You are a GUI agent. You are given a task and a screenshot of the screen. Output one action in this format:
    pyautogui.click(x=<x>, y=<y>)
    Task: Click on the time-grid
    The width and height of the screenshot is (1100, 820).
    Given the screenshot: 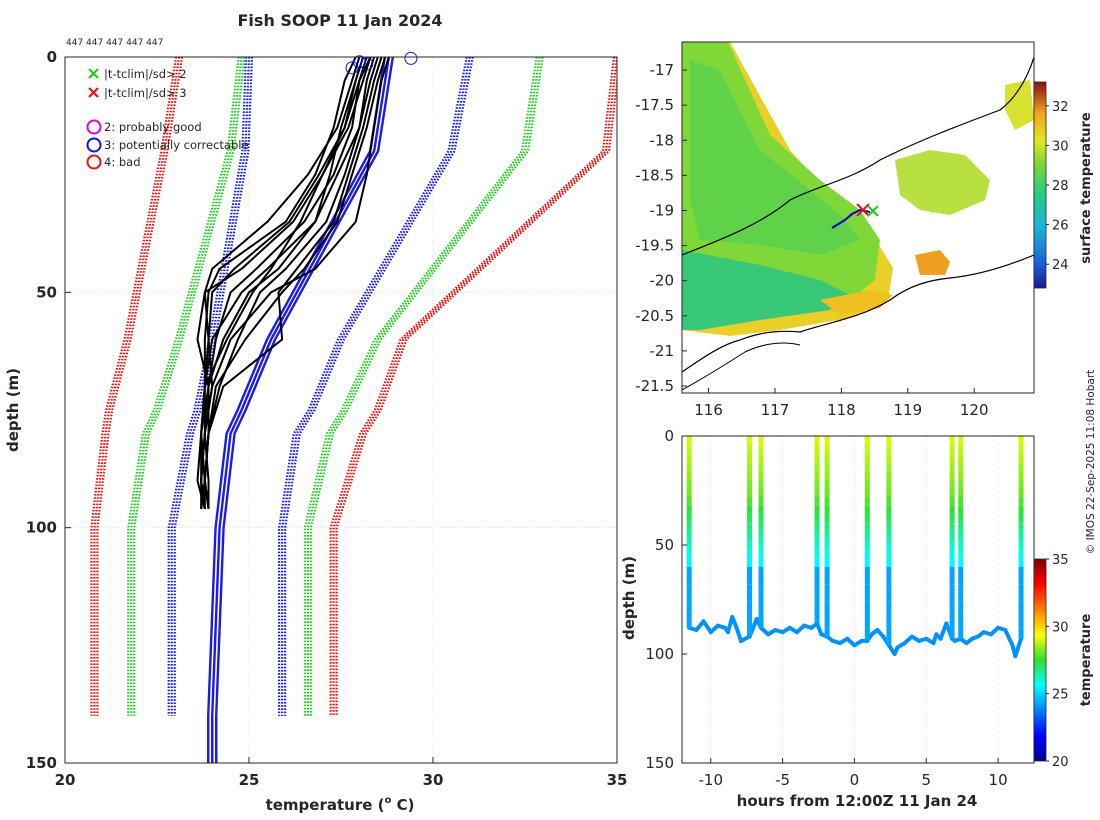 What is the action you would take?
    pyautogui.click(x=854, y=599)
    